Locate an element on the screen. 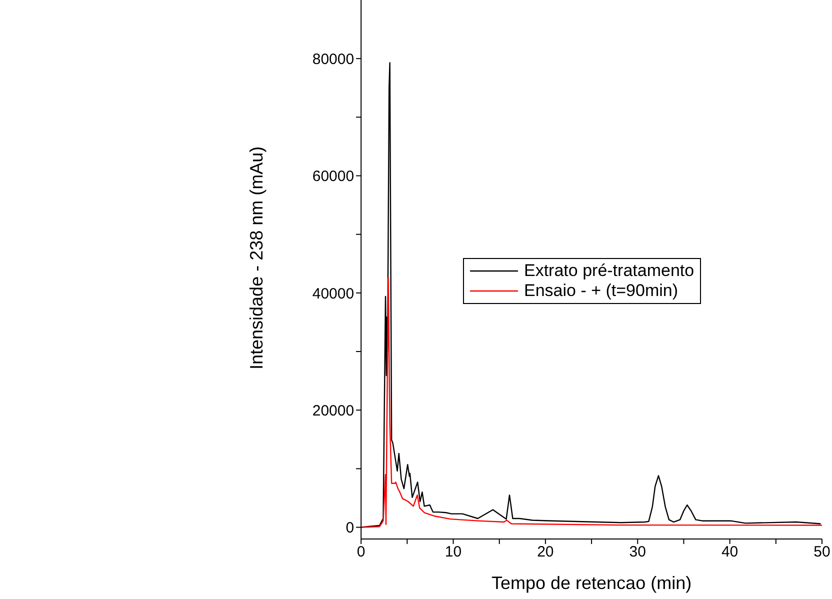 The image size is (832, 599). y-tick-label: 20000 is located at coordinates (333, 411).